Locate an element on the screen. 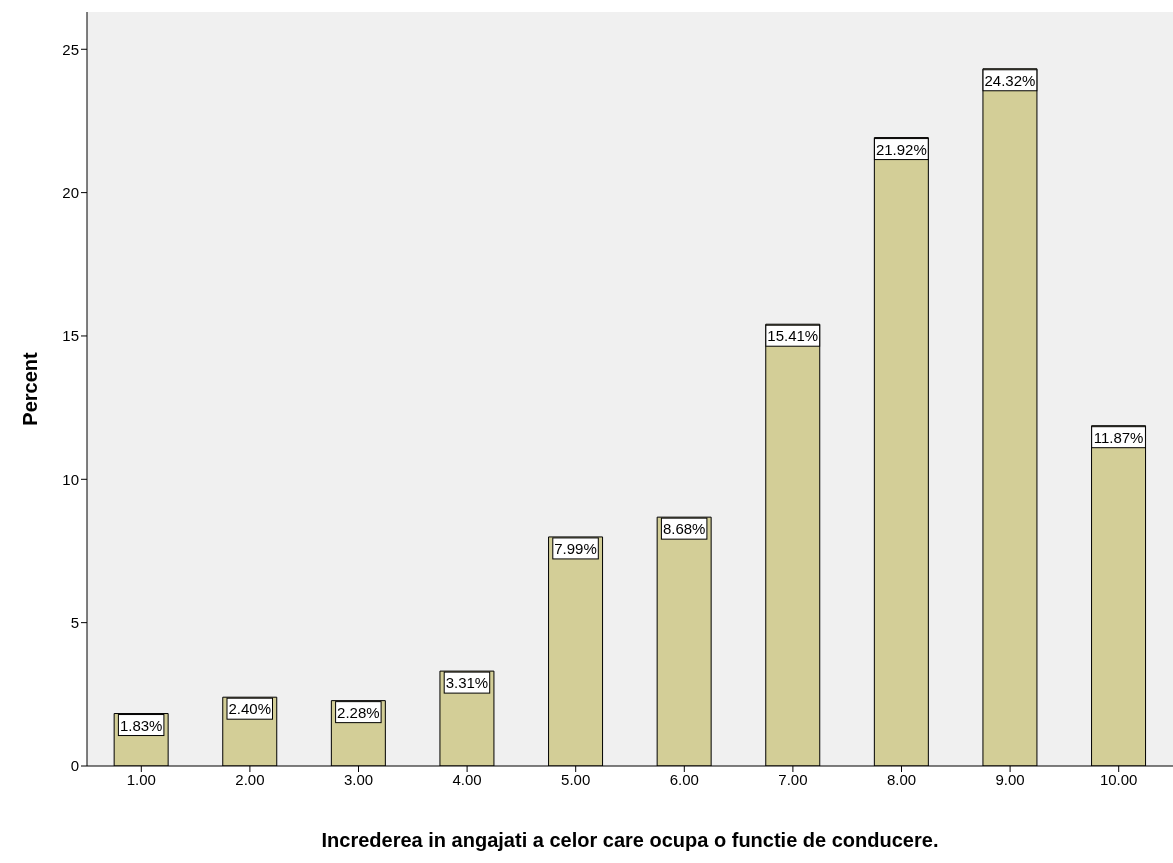  data-label: 21.92% is located at coordinates (901, 149).